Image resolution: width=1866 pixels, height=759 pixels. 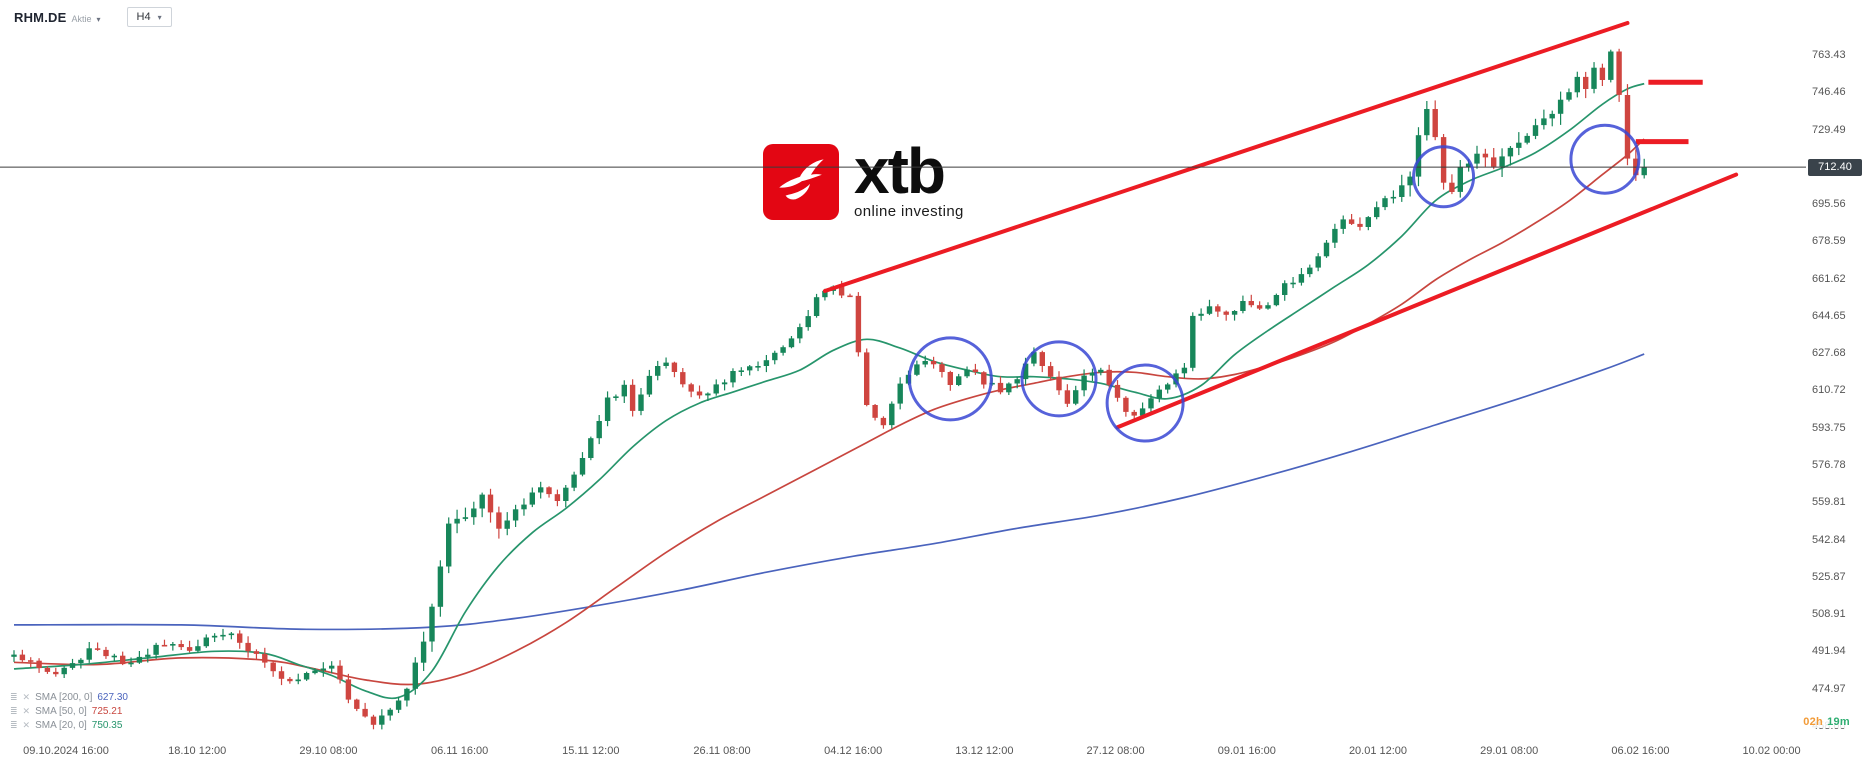 I want to click on legend-row: ≣ ✕ SMA [200, 0] 627.30, so click(x=69, y=697).